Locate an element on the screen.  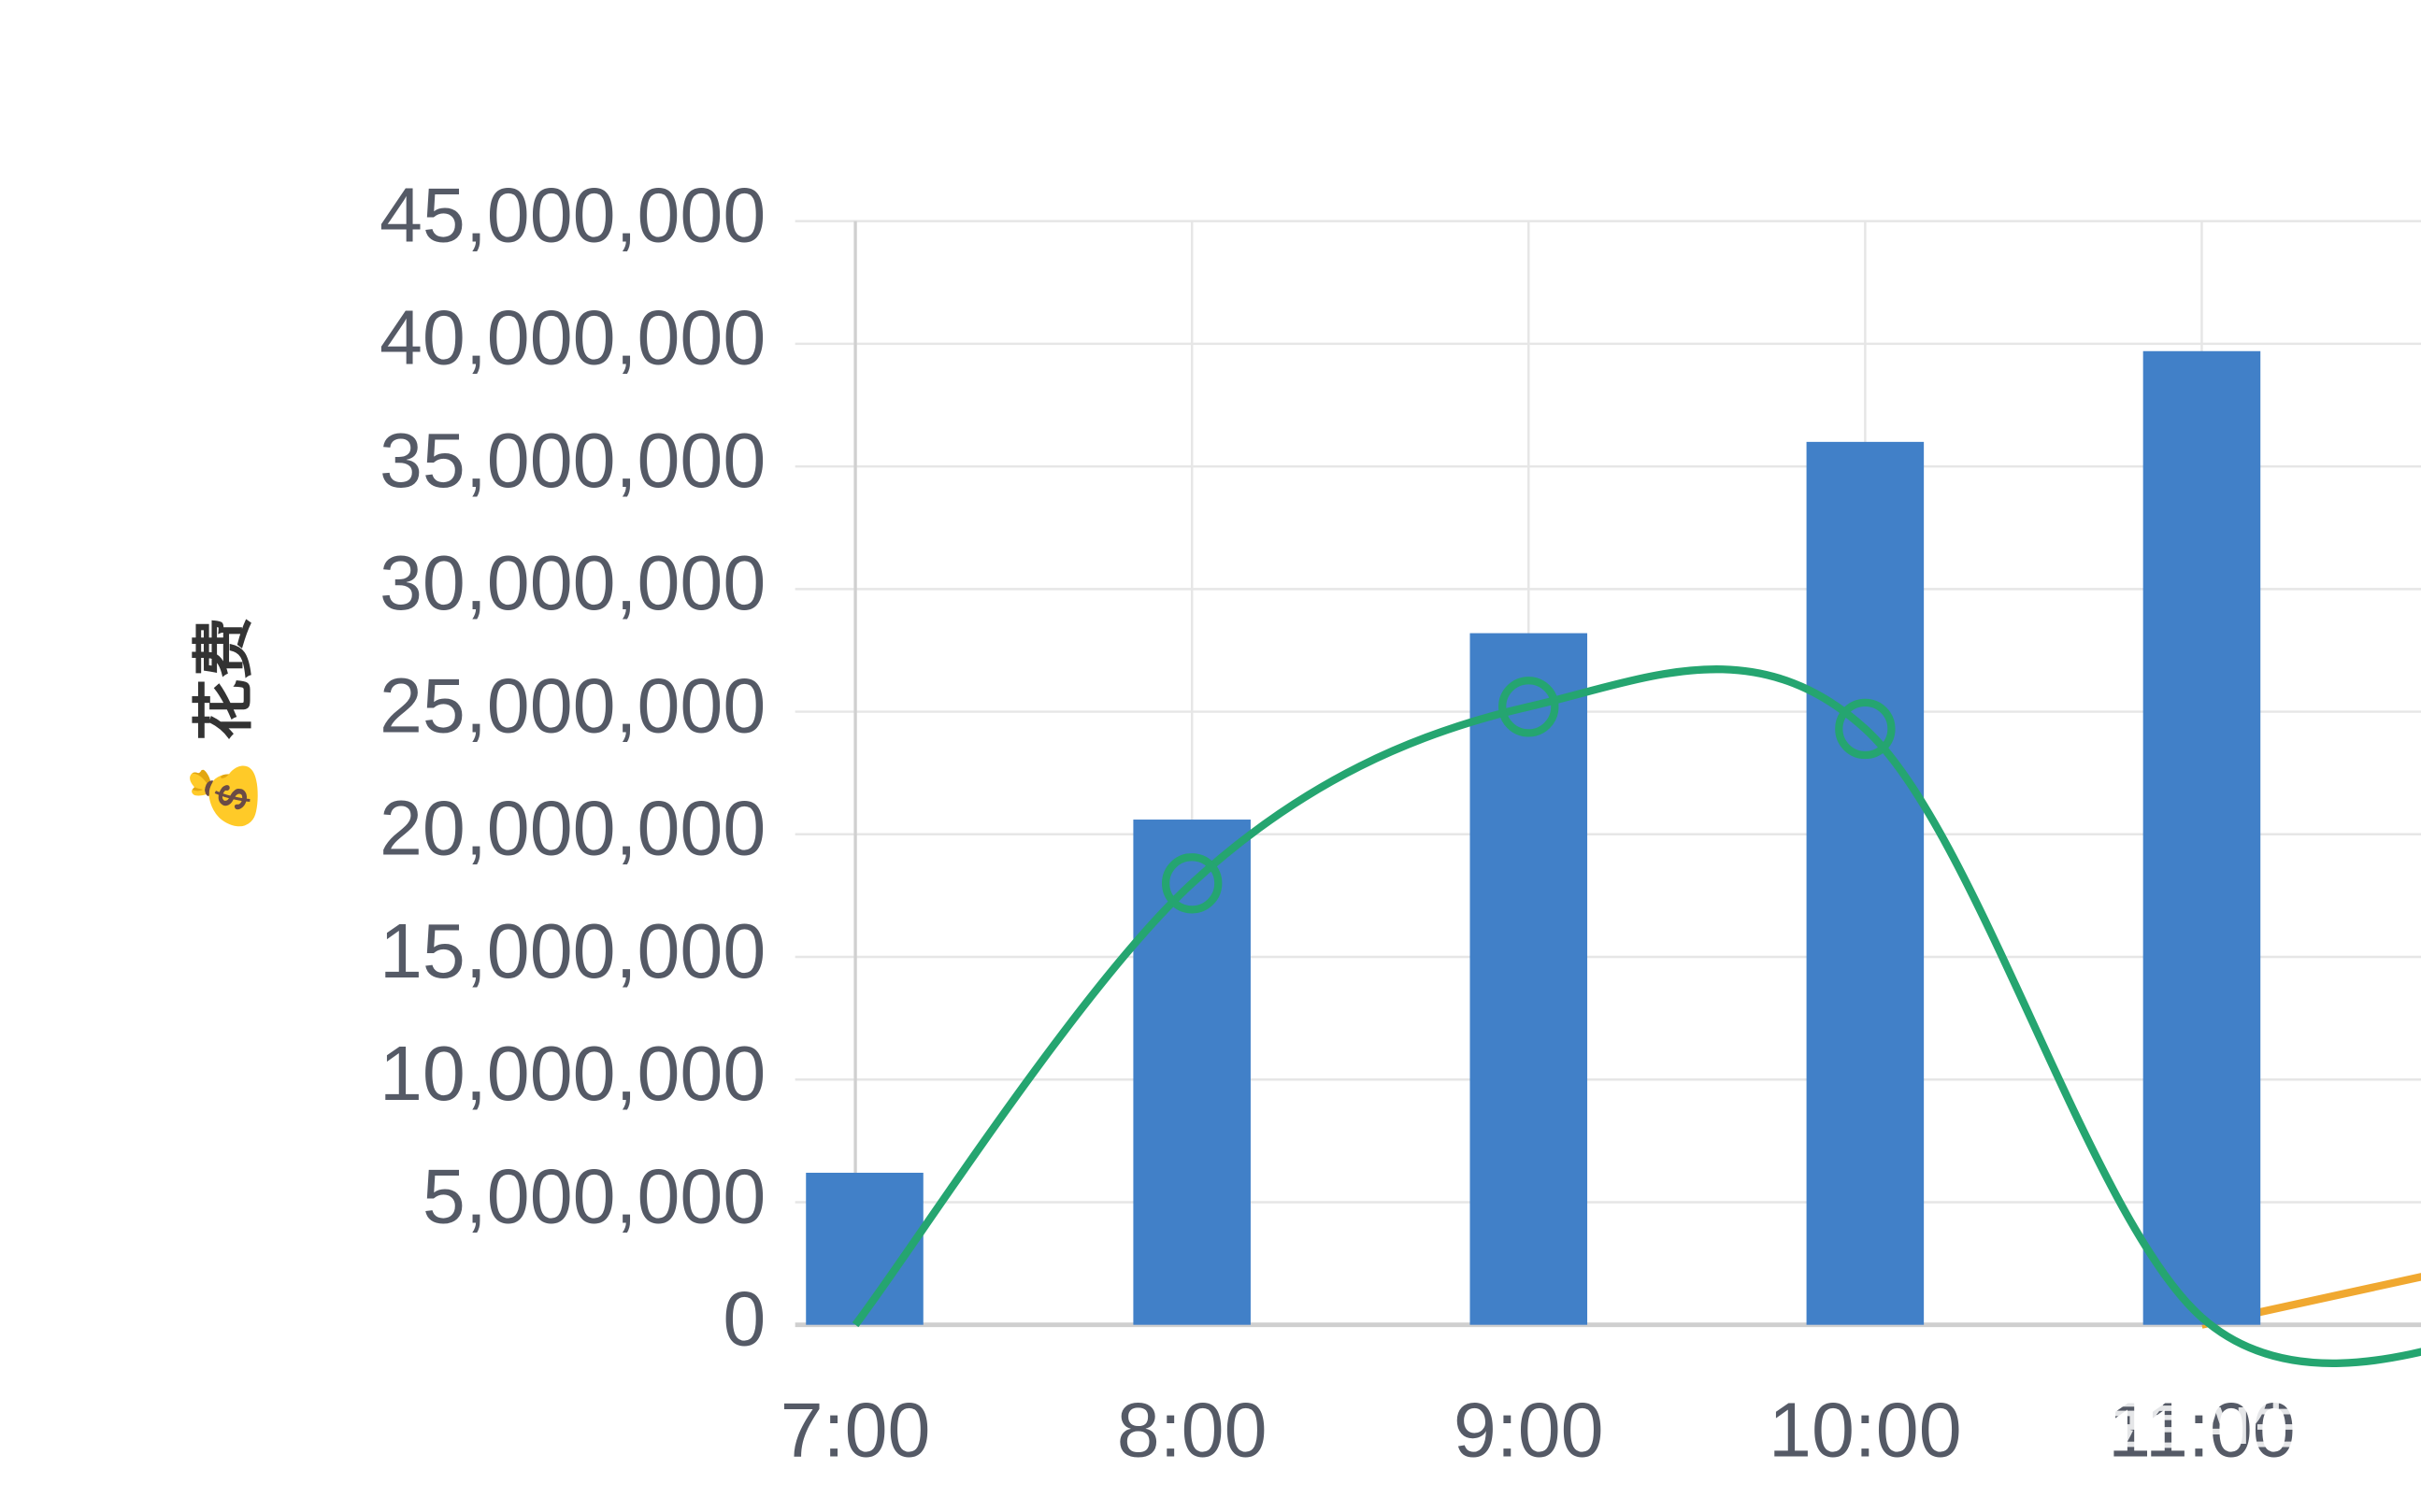
y-tick-label: 5,000,000 is located at coordinates (594, 1196).